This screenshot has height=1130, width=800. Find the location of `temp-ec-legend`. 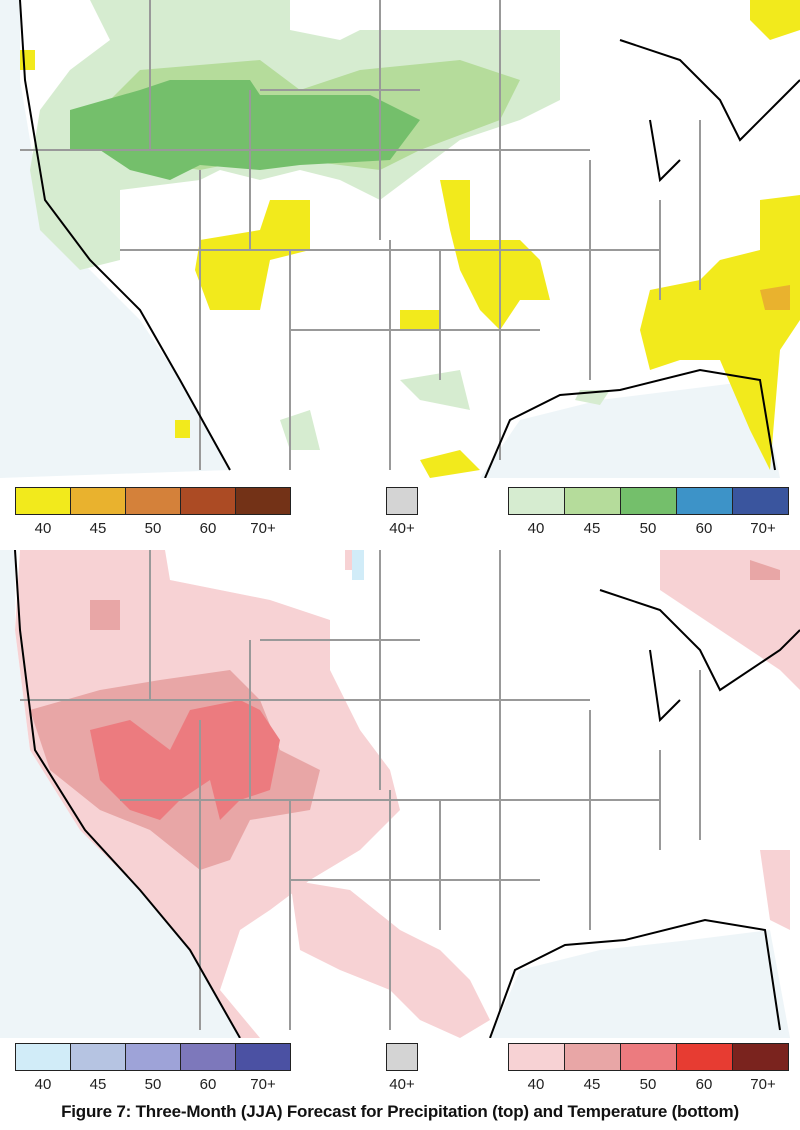

temp-ec-legend is located at coordinates (402, 1057).